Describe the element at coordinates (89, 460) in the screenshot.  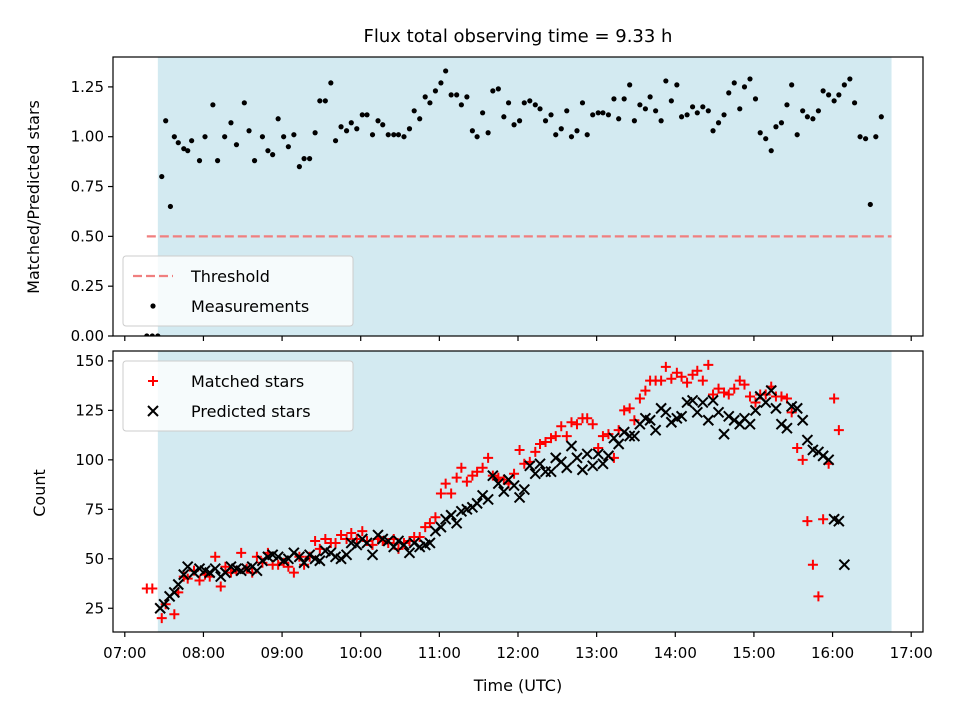
I see `y-tick-label: 100` at that location.